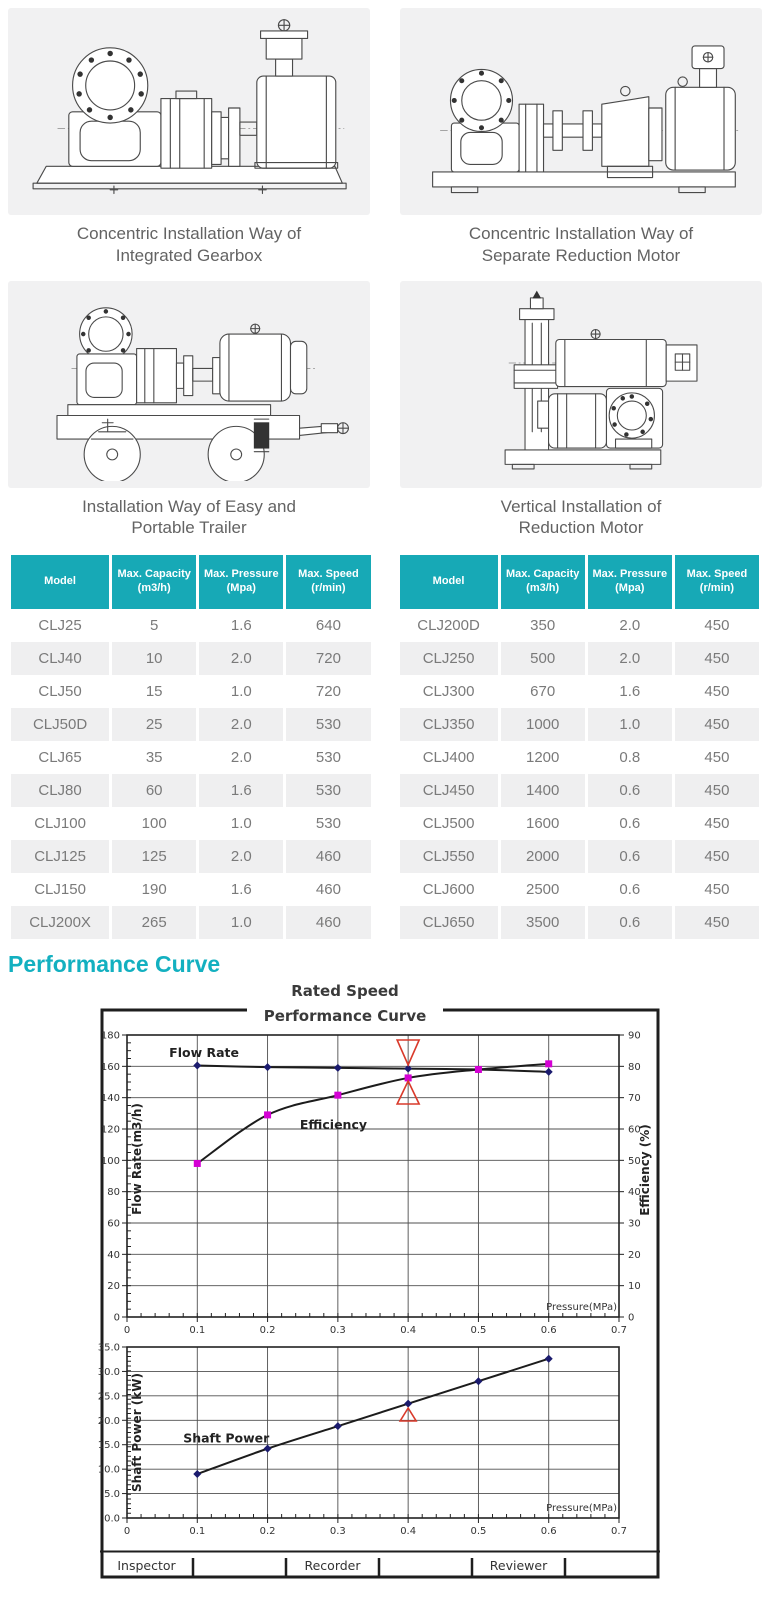  I want to click on y2-tick-label: 0, so click(631, 1318).